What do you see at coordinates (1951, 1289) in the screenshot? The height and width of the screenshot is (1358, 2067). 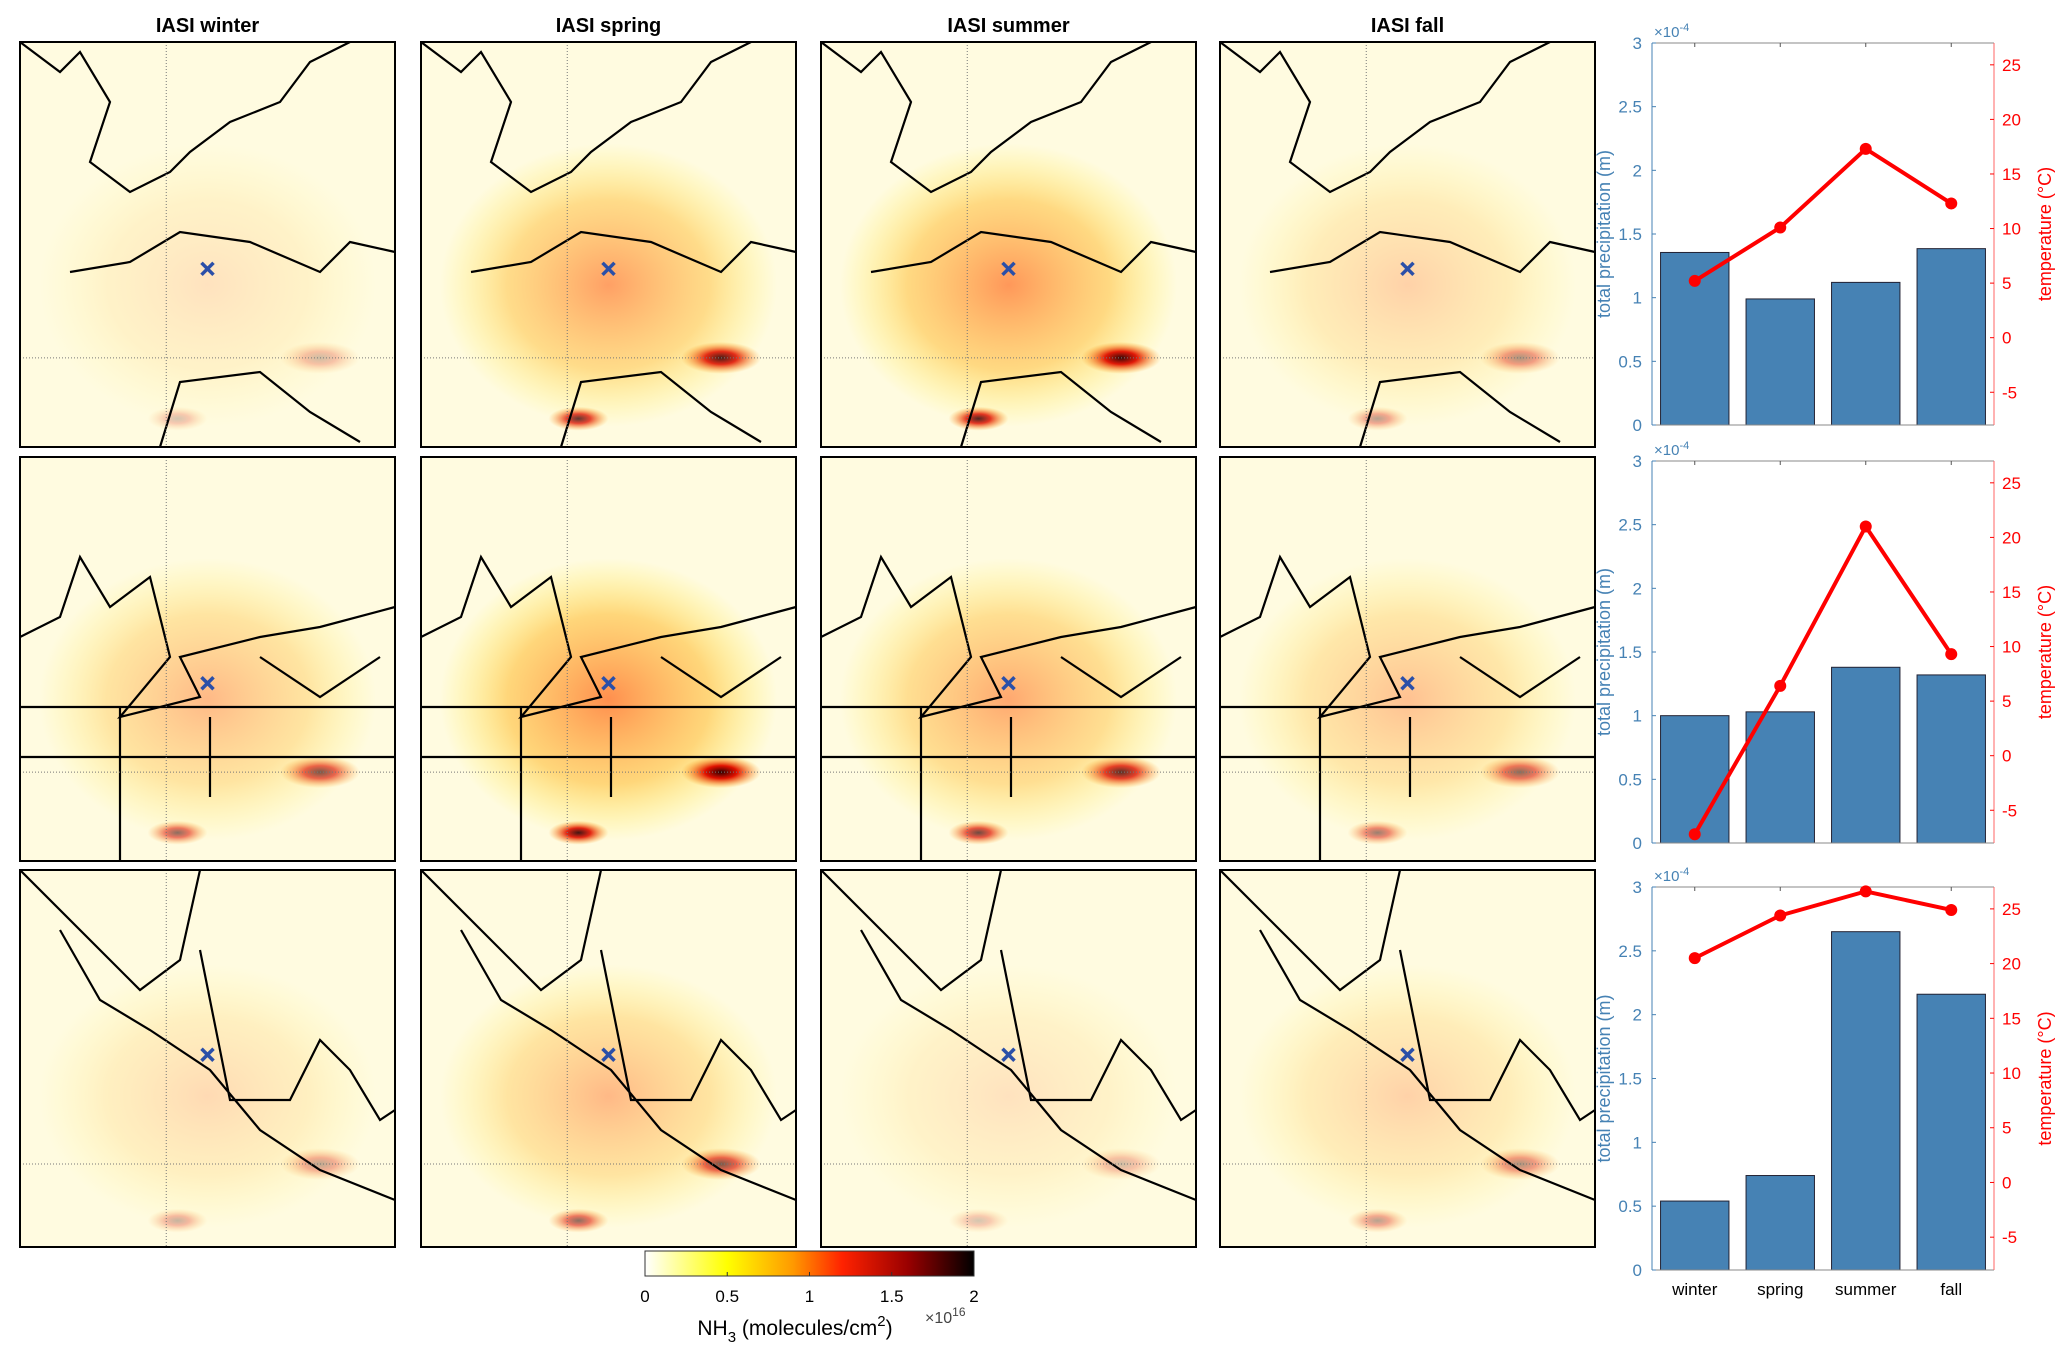 I see `x-tick-label: fall` at bounding box center [1951, 1289].